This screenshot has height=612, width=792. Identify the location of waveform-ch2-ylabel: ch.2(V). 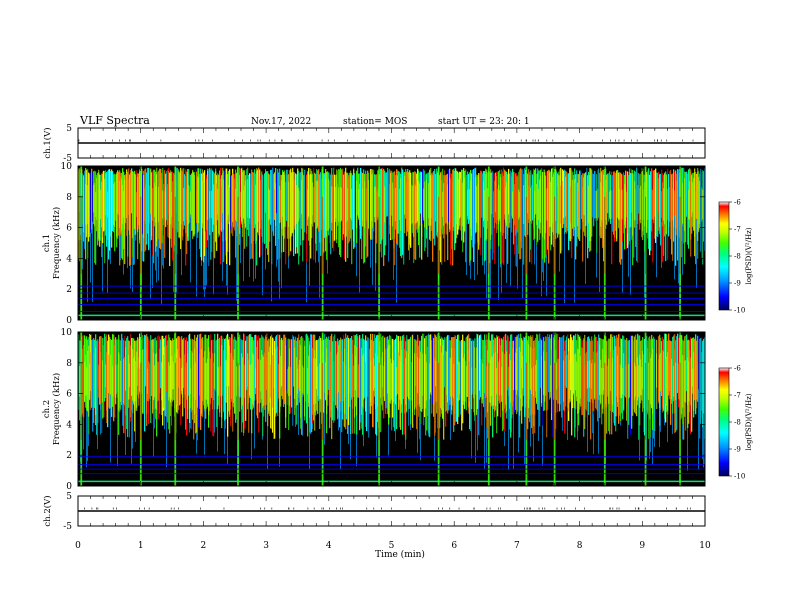
(47, 510).